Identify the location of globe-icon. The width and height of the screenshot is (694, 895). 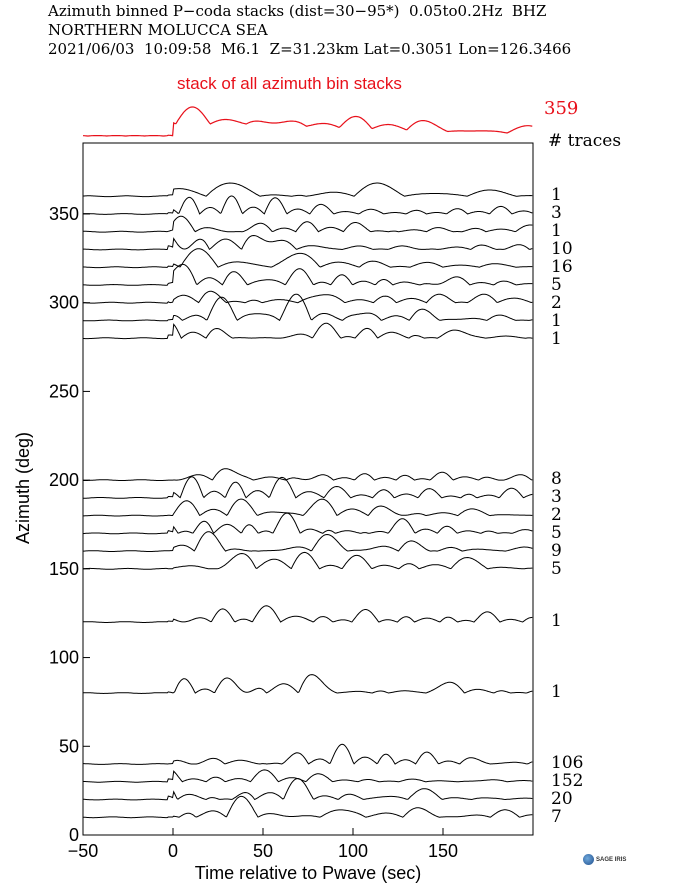
(588, 859).